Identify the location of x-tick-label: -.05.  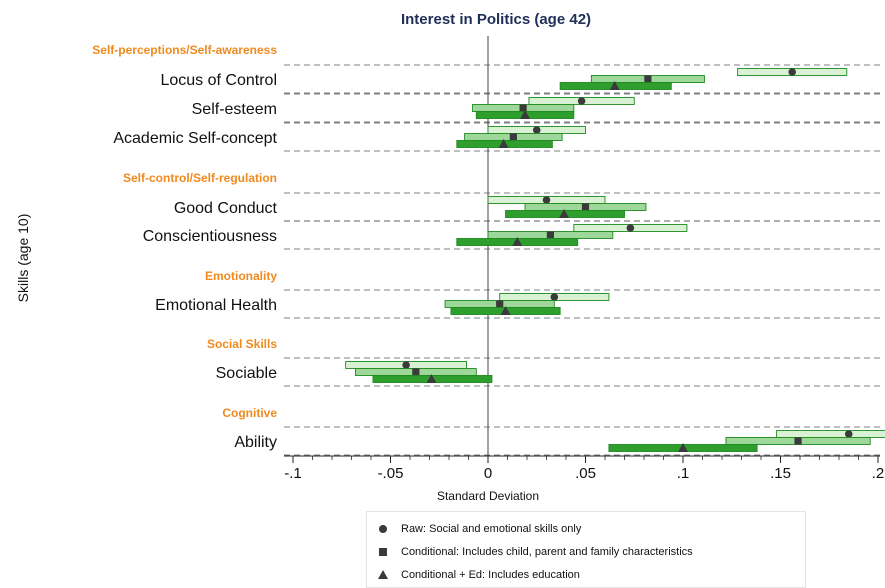
(391, 473).